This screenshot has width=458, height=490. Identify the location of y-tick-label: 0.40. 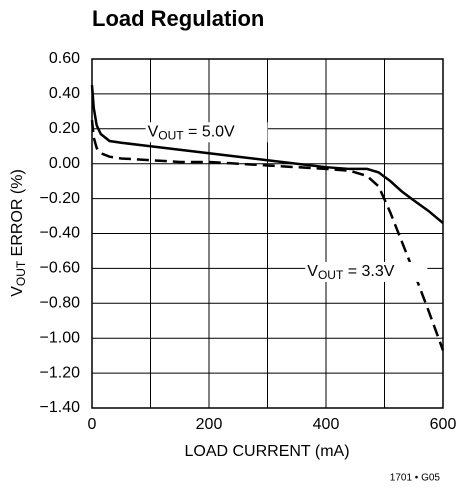
(64, 93).